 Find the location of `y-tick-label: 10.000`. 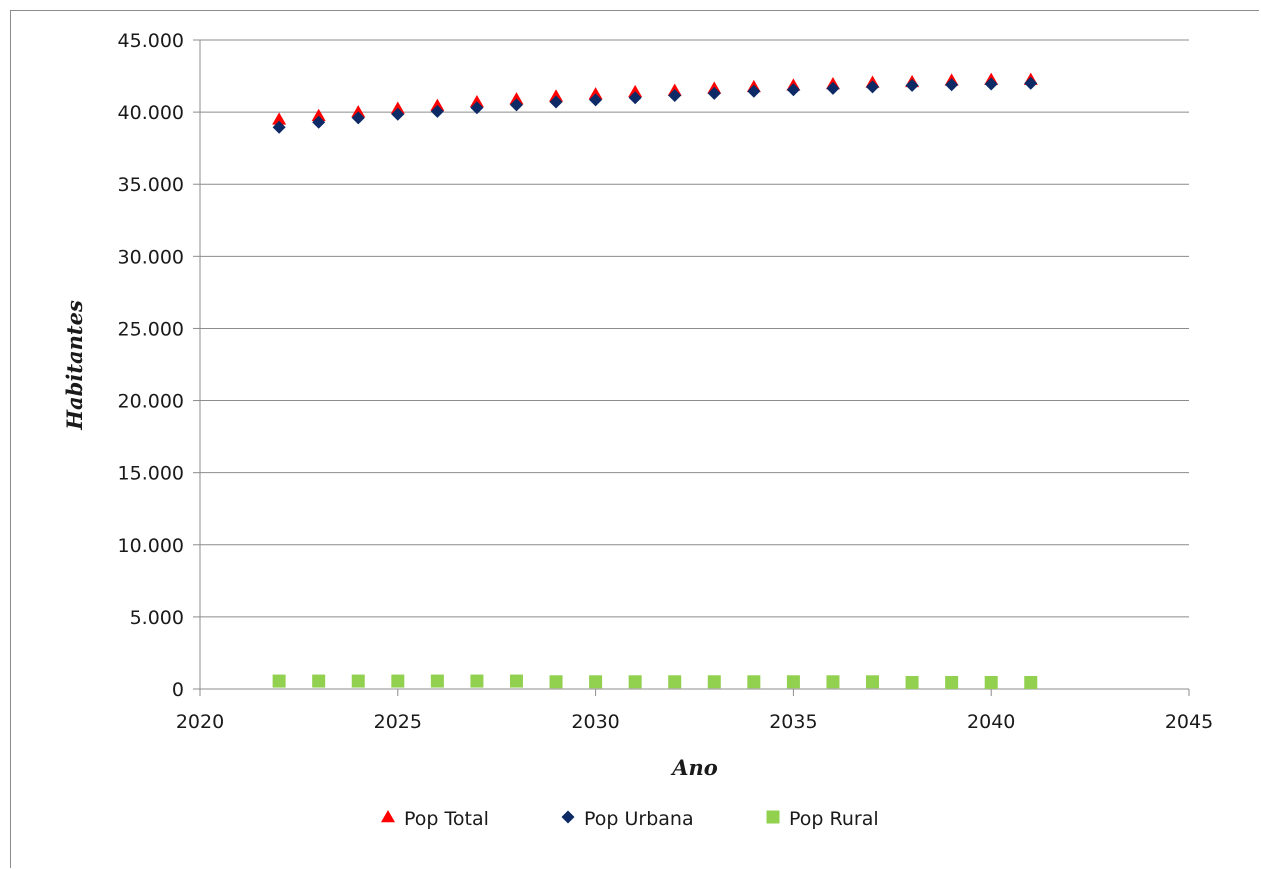

y-tick-label: 10.000 is located at coordinates (151, 546).